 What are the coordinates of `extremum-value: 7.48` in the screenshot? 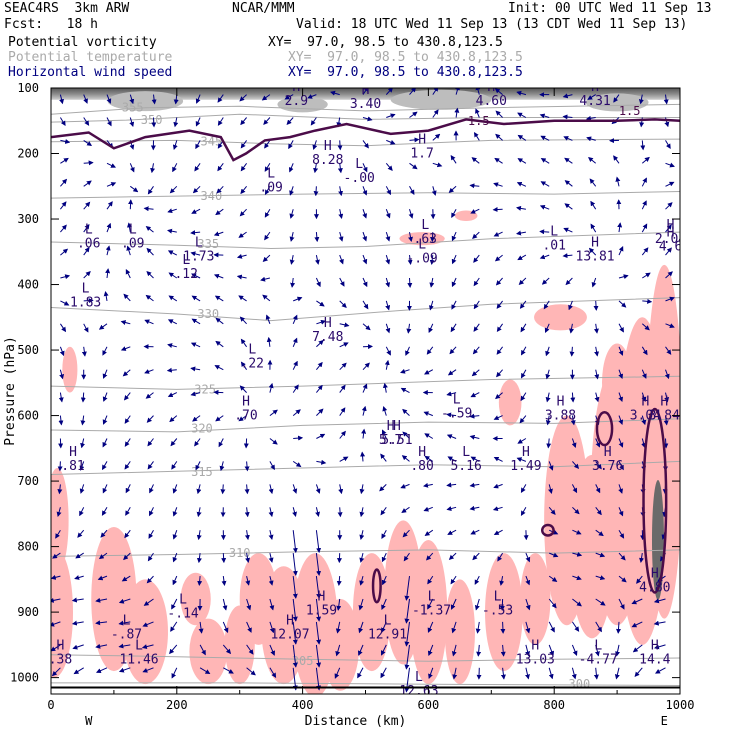 It's located at (327, 337).